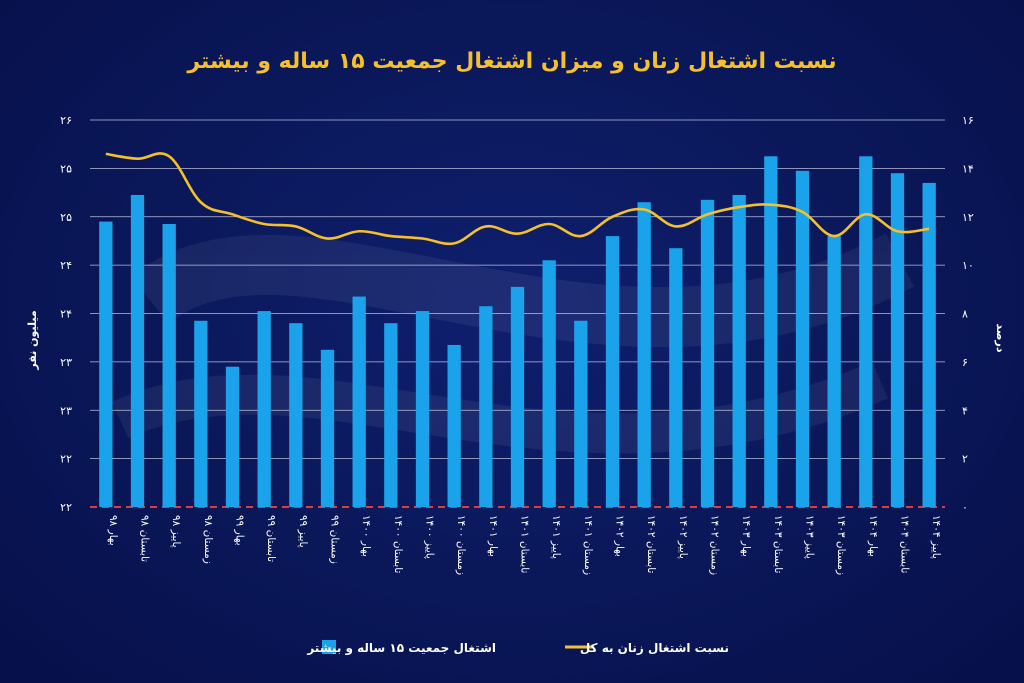  Describe the element at coordinates (208, 539) in the screenshot. I see `x-tick-label: زمستان ۹۸` at that location.